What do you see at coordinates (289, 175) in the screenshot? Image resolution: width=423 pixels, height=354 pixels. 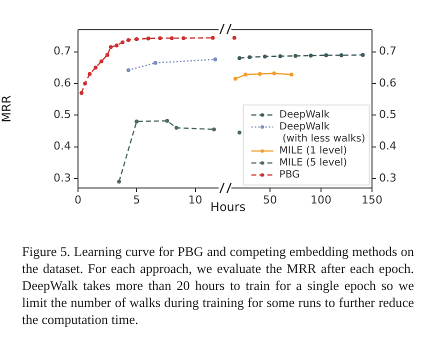 I see `legend-label: PBG` at bounding box center [289, 175].